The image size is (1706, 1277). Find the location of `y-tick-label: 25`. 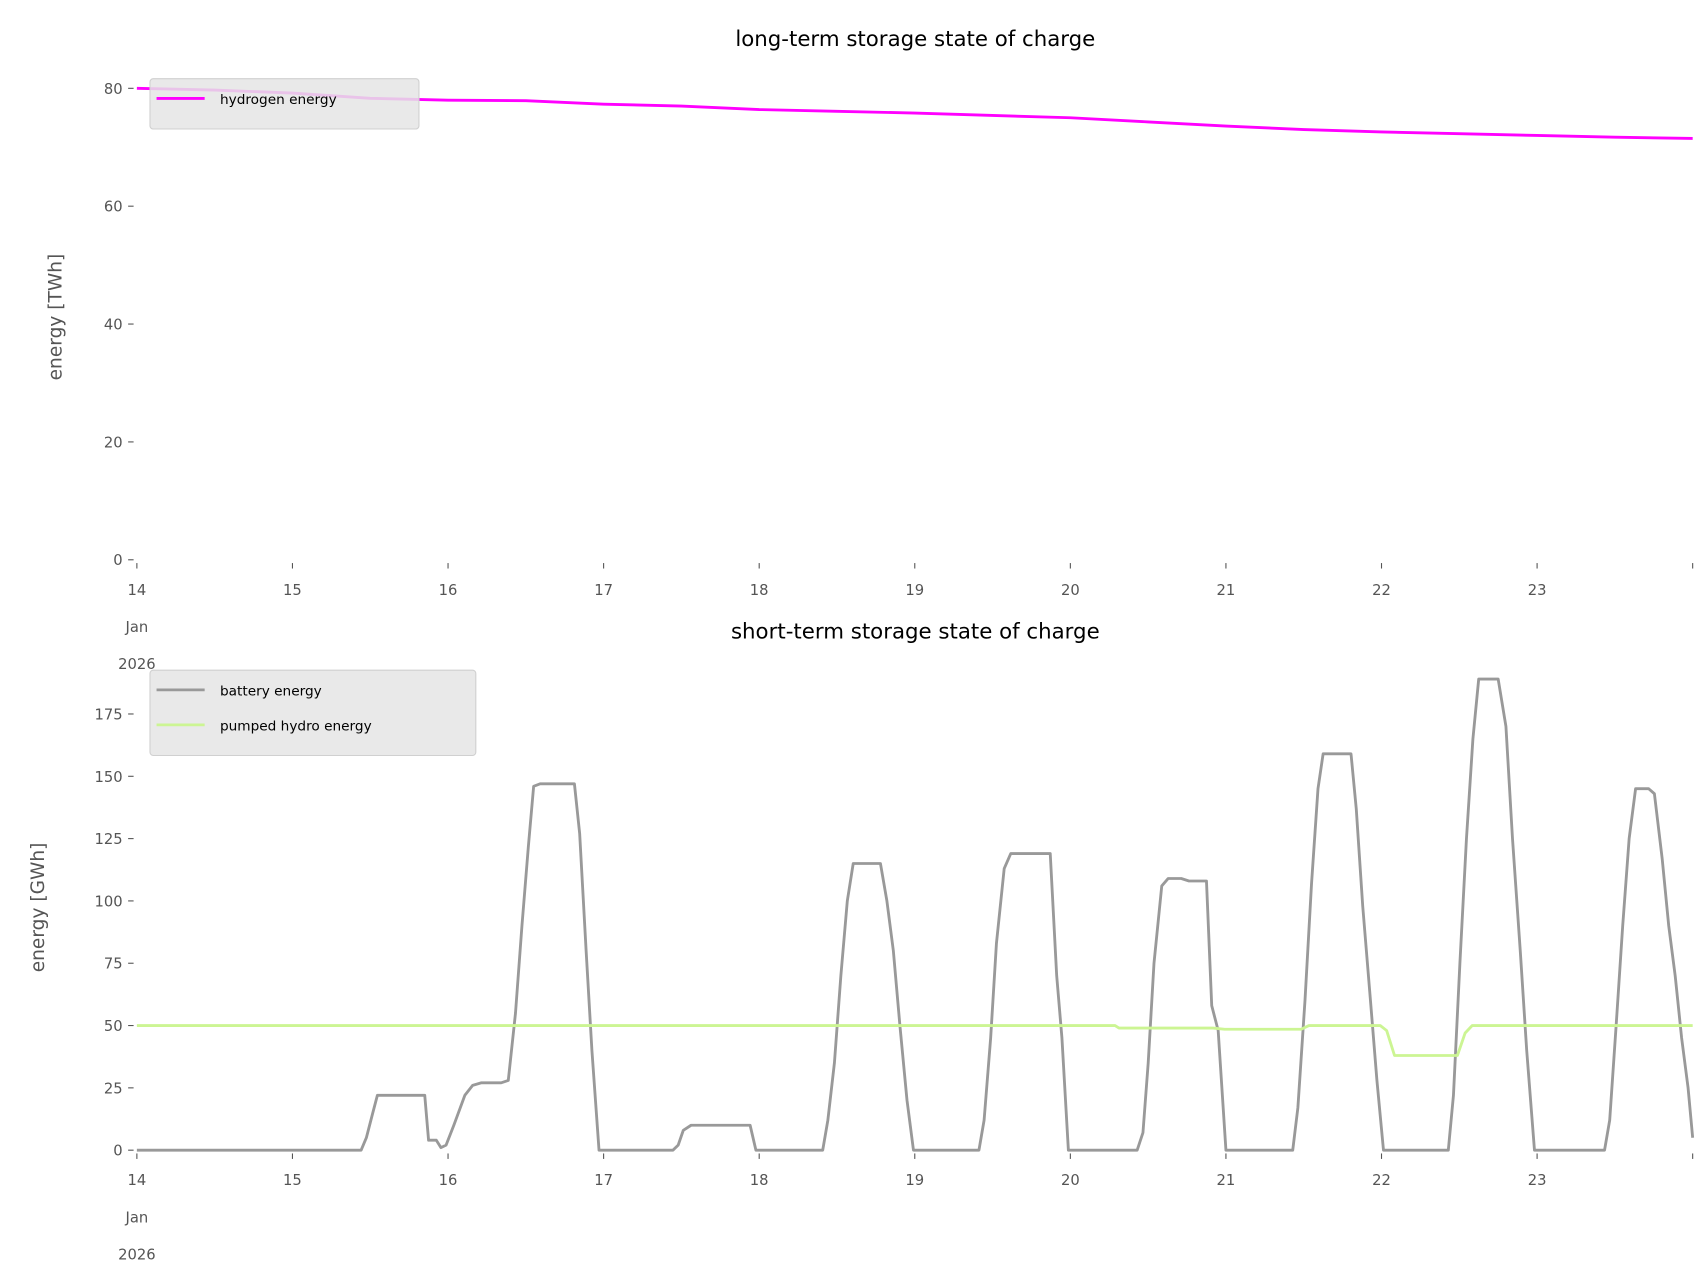

y-tick-label: 25 is located at coordinates (113, 1088).